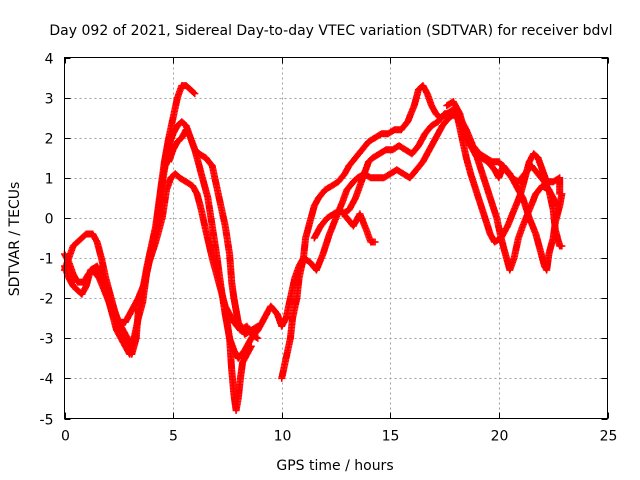 Image resolution: width=640 pixels, height=480 pixels. I want to click on x-tick-label: 20, so click(500, 437).